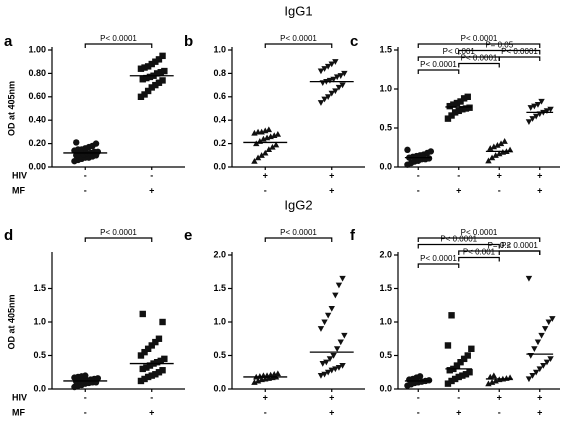 This screenshot has height=427, width=567. I want to click on y-tick-label: 0.2, so click(219, 143).